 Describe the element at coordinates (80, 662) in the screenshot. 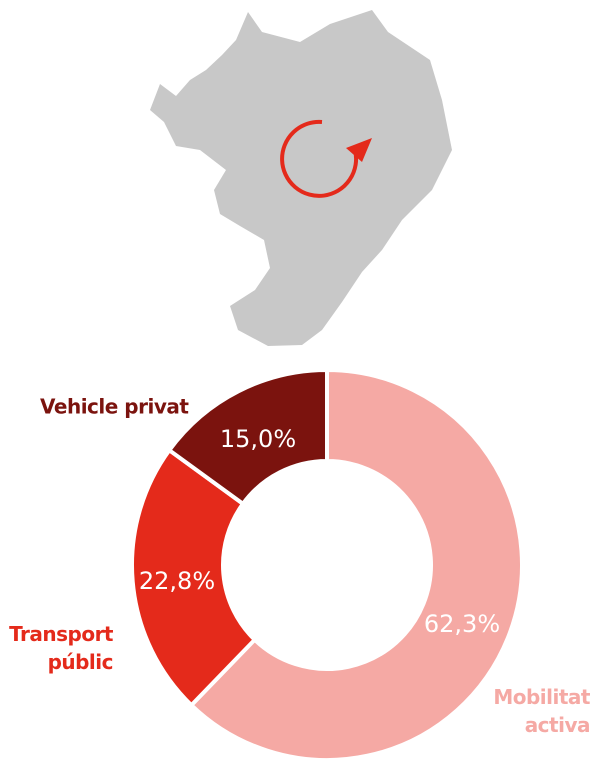

I see `label-line: públic` at that location.